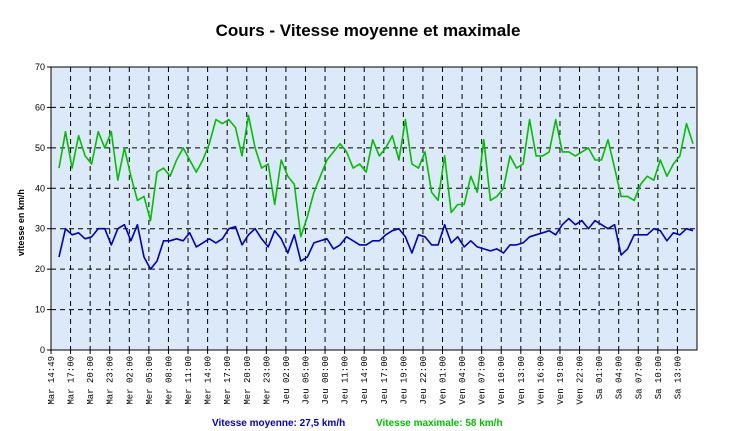 This screenshot has width=737, height=431. I want to click on x-tick-label: Ven 04:00, so click(463, 380).